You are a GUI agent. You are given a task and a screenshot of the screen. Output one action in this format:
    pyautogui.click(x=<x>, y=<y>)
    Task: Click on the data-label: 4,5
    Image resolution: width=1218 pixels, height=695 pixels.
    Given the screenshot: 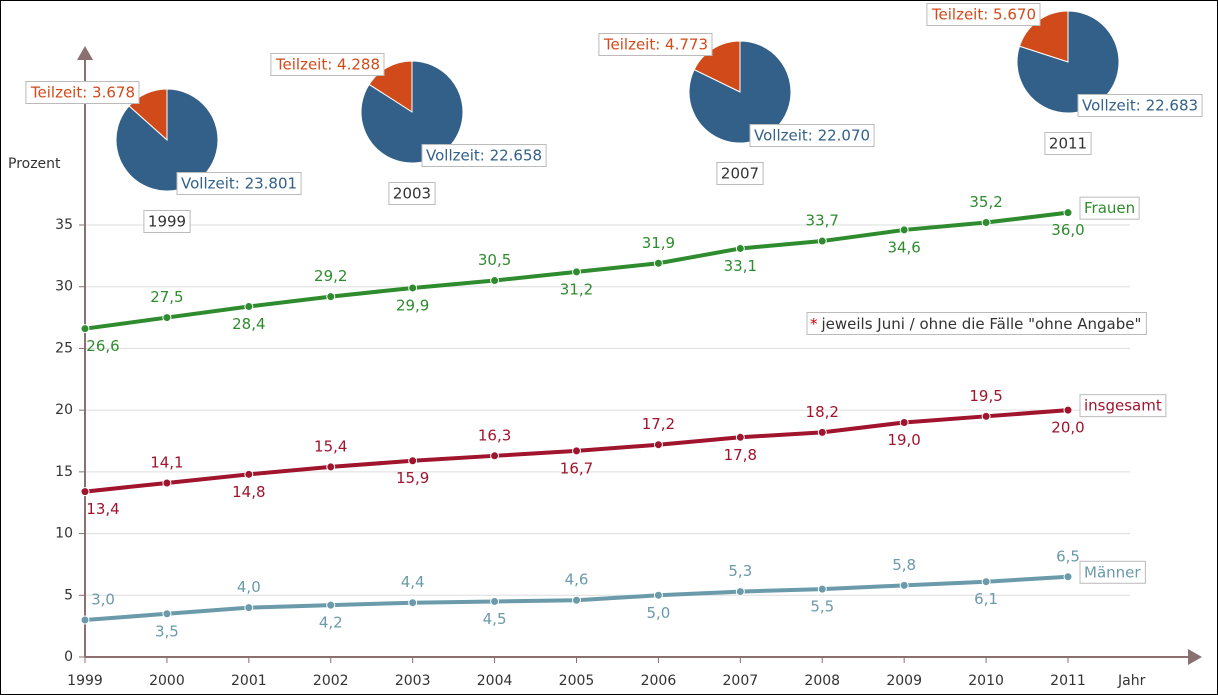 What is the action you would take?
    pyautogui.click(x=495, y=619)
    